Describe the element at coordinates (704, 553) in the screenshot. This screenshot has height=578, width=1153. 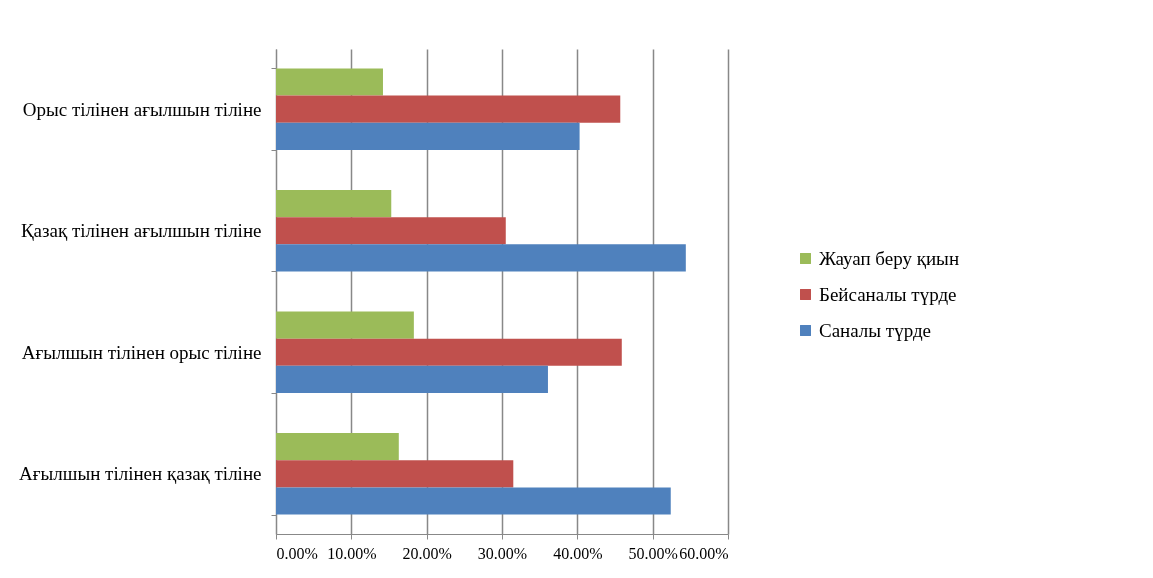
I see `x-tick-label: 60.00%` at that location.